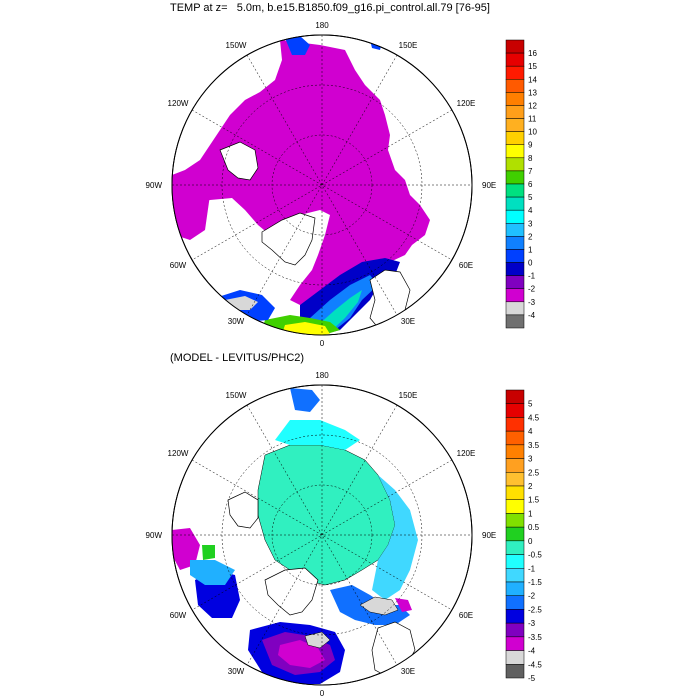 This screenshot has width=700, height=700. What do you see at coordinates (340, 311) in the screenshot?
I see `norwegian-warmer-field` at bounding box center [340, 311].